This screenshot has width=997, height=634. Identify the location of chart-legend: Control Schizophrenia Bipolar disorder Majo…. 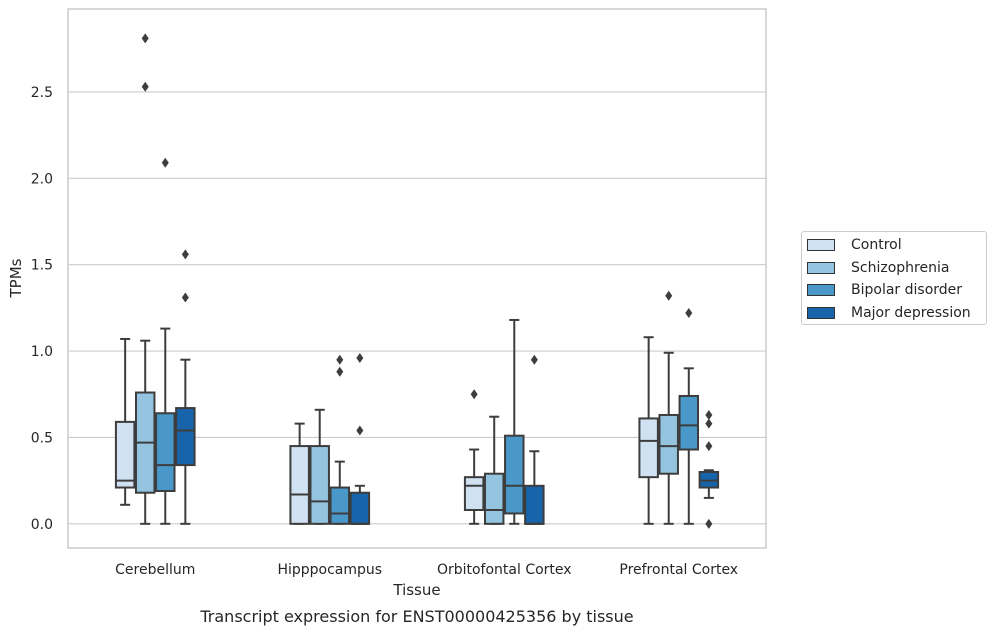
(894, 278).